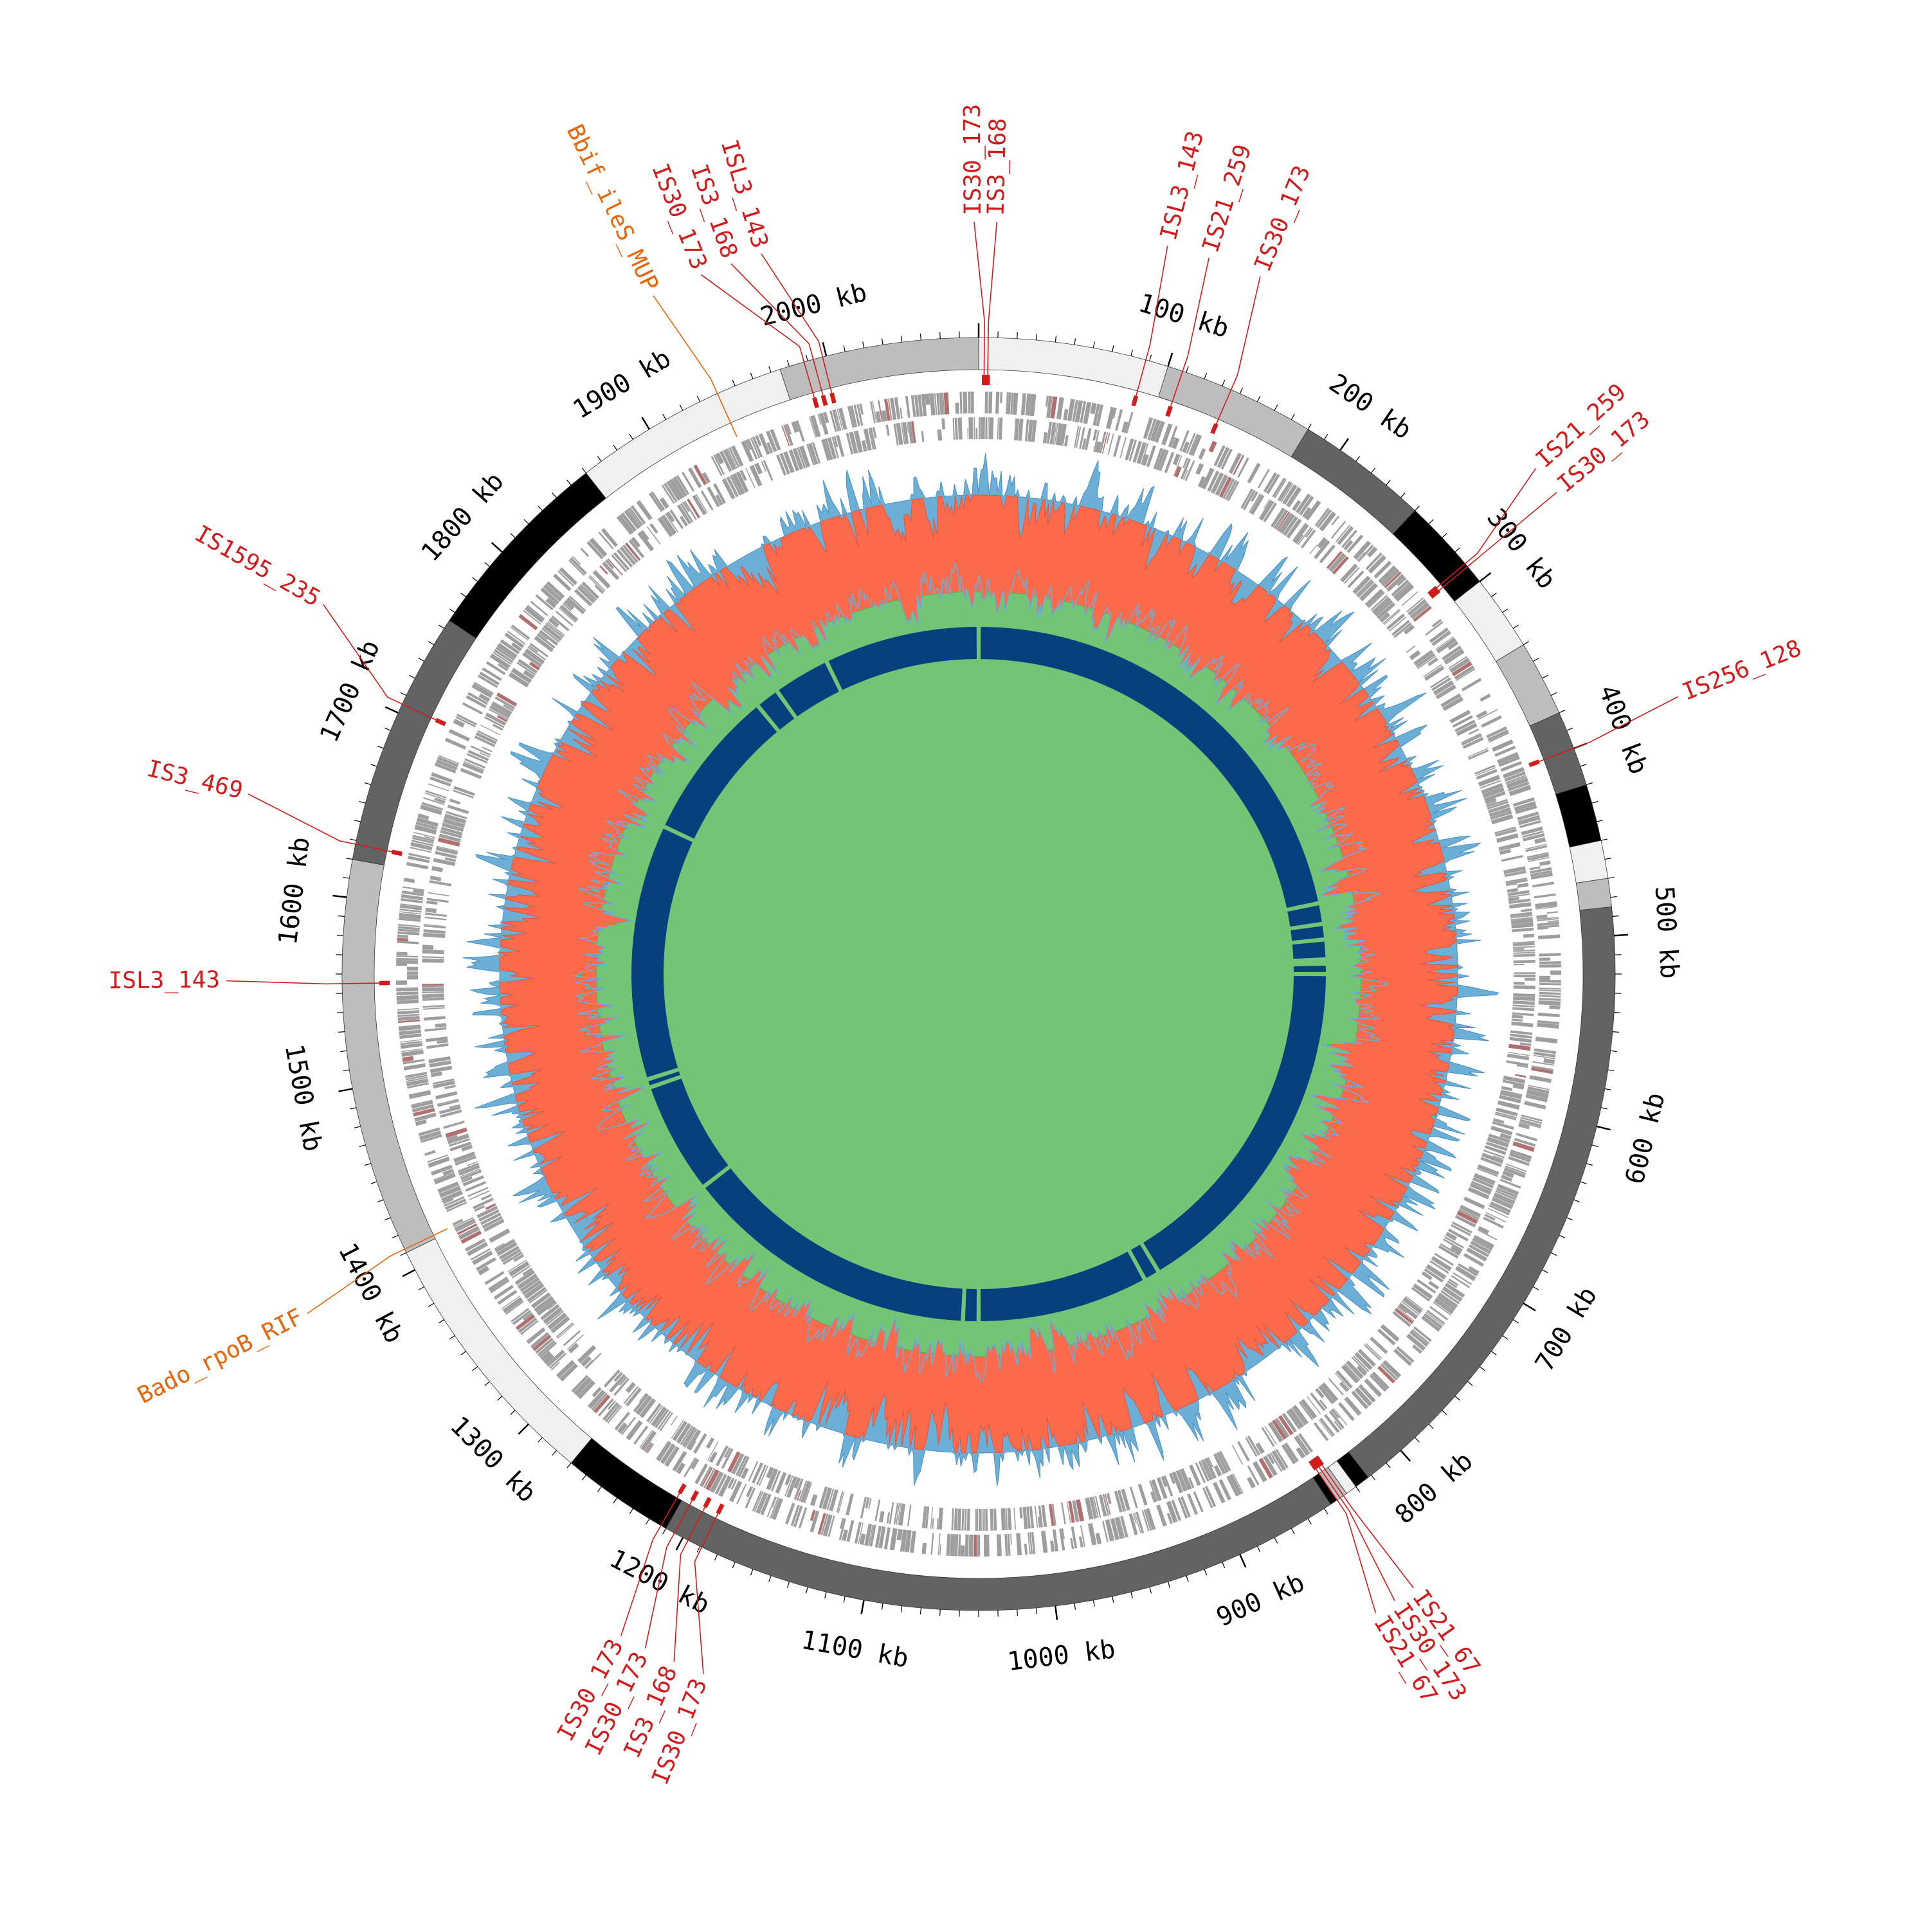  I want to click on is-element-label: IS1595_235, so click(257, 566).